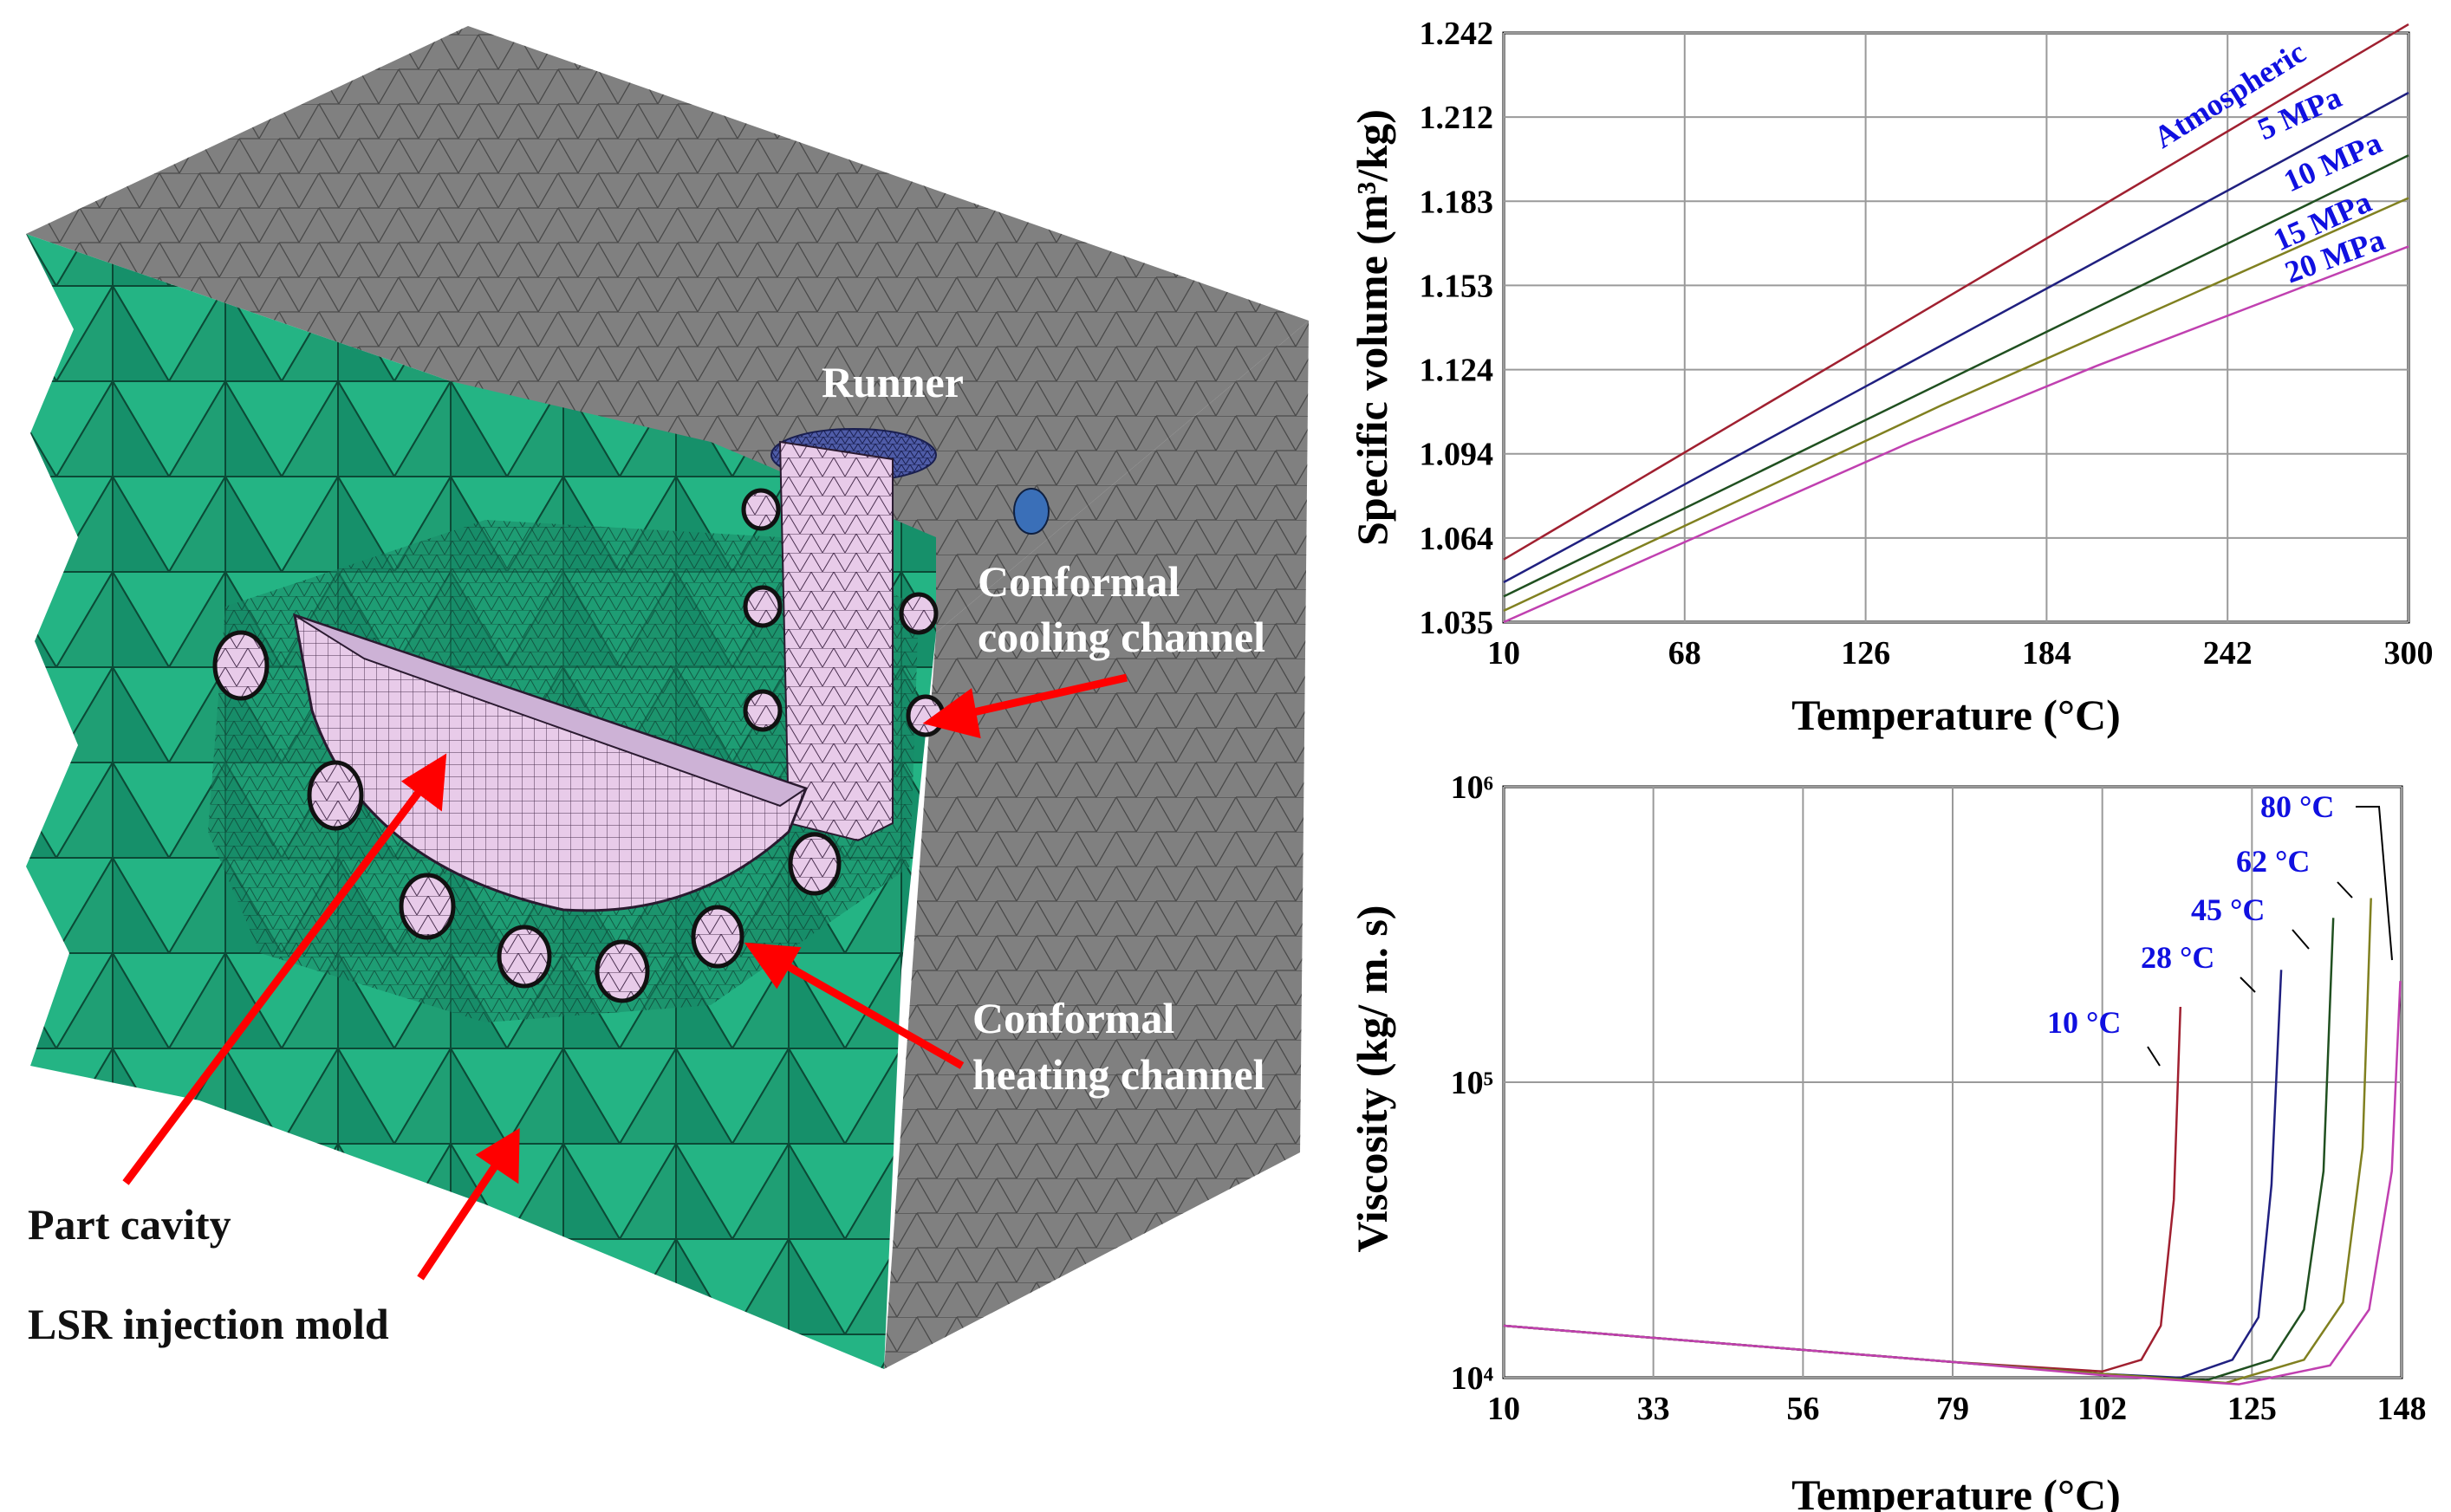 This screenshot has height=1512, width=2451. Describe the element at coordinates (1457, 623) in the screenshot. I see `y-tick-label: 1.035` at that location.